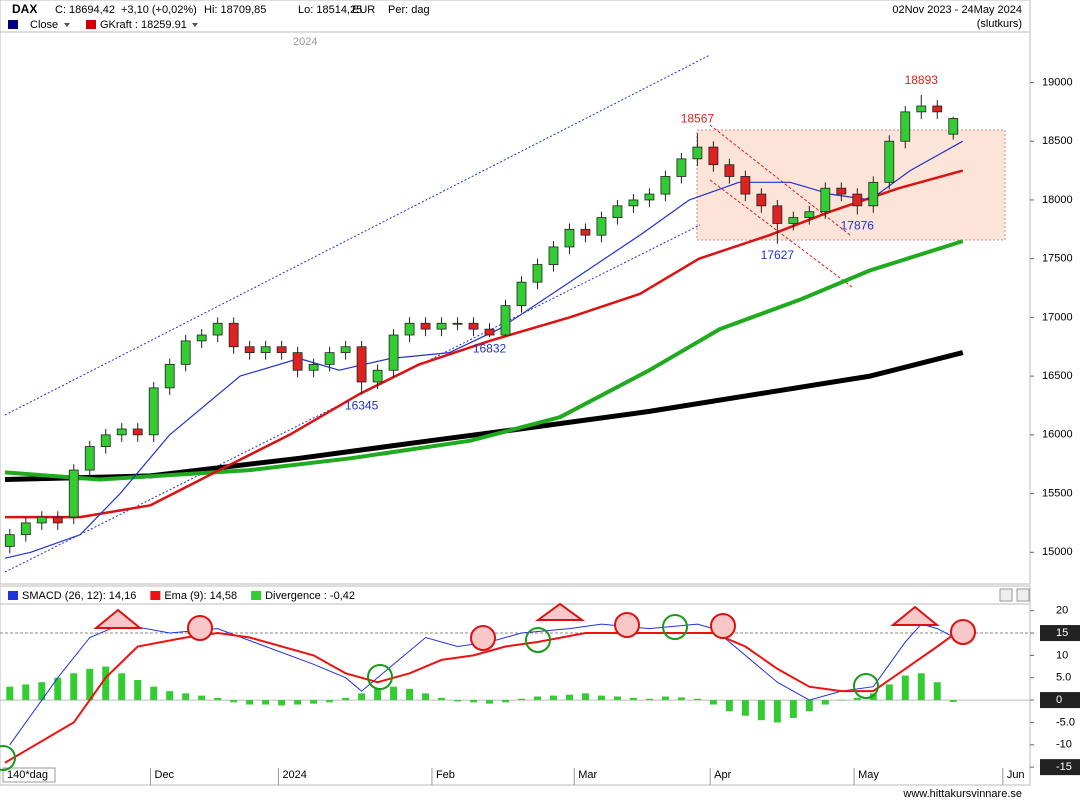 The image size is (1080, 800). I want to click on info-period: Per: dag, so click(409, 10).